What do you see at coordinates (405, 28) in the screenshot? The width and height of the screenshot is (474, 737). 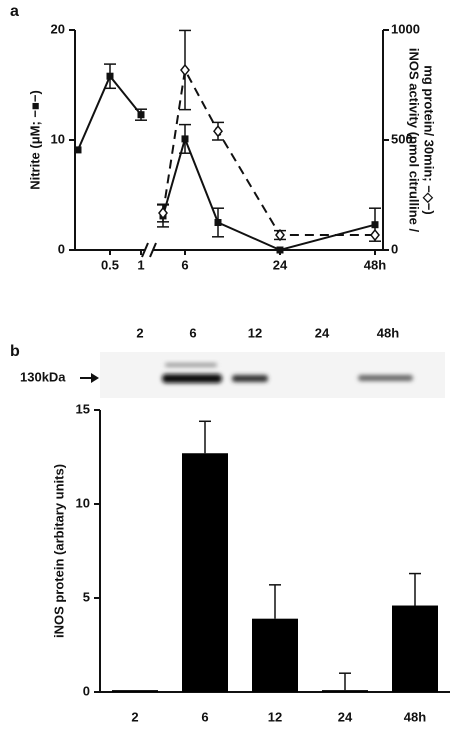 I see `y2-tick-label: 1000` at bounding box center [405, 28].